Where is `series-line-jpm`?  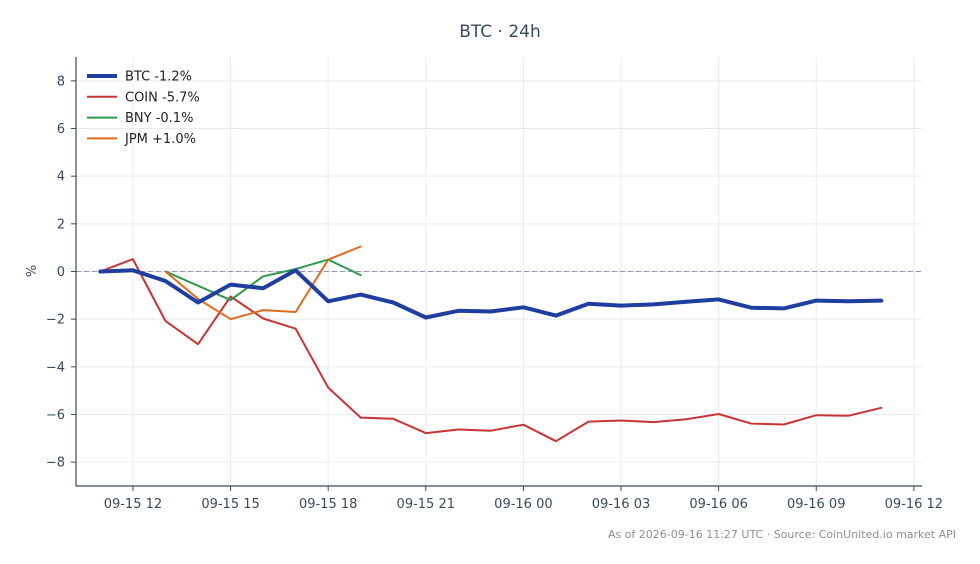
series-line-jpm is located at coordinates (263, 283).